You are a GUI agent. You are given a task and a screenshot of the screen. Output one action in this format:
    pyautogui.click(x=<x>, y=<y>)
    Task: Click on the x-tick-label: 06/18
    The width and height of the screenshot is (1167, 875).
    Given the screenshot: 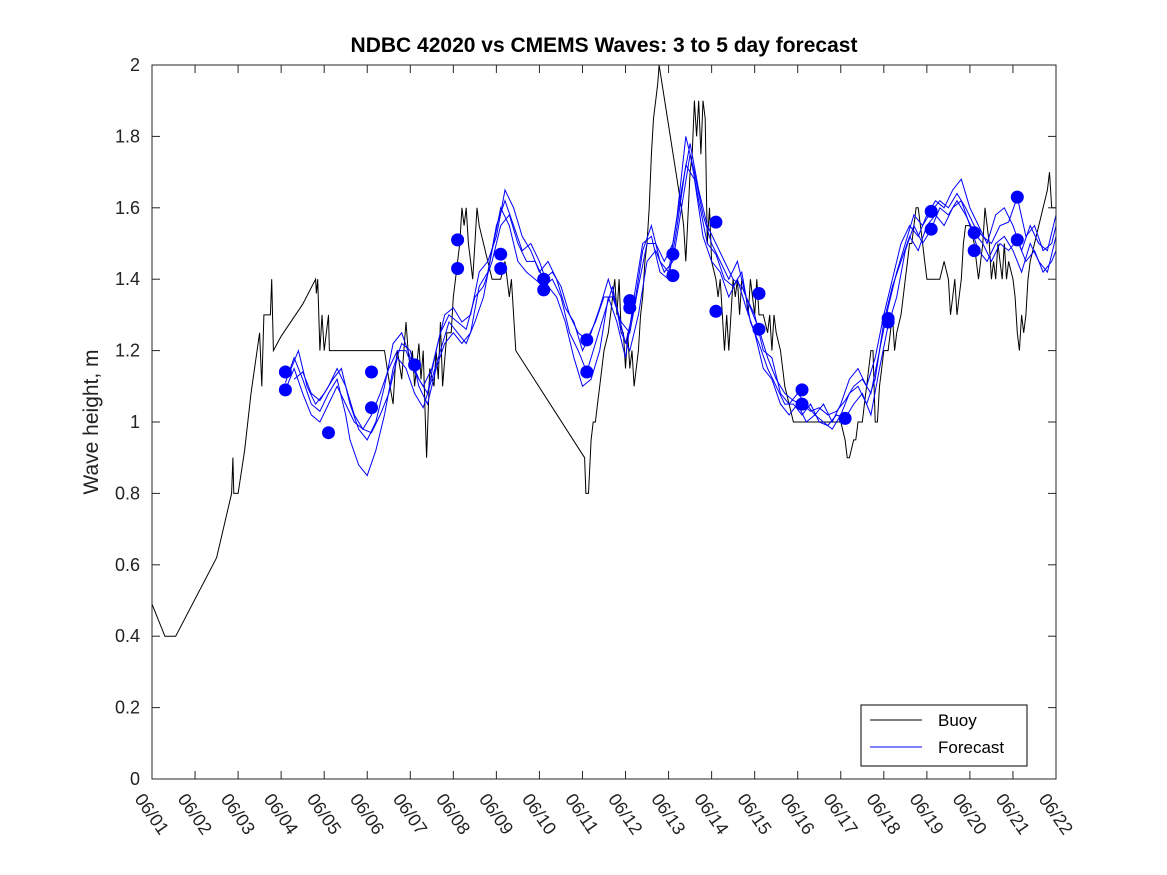 What is the action you would take?
    pyautogui.click(x=884, y=814)
    